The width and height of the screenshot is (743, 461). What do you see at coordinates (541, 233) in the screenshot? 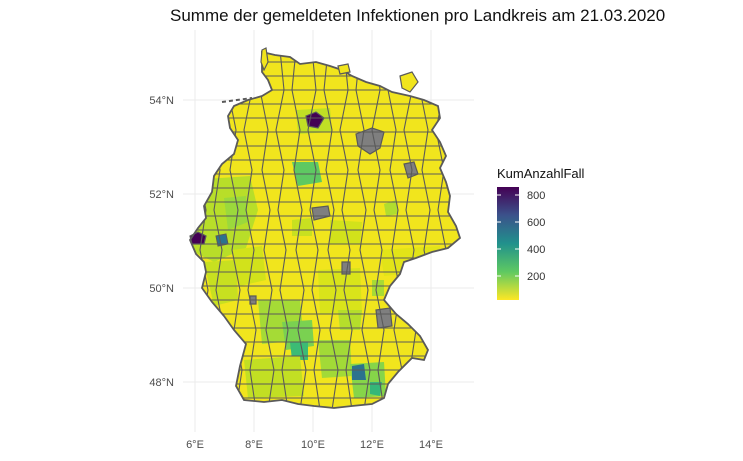
I see `legend: KumAnzahlFall 800 600 400 200` at bounding box center [541, 233].